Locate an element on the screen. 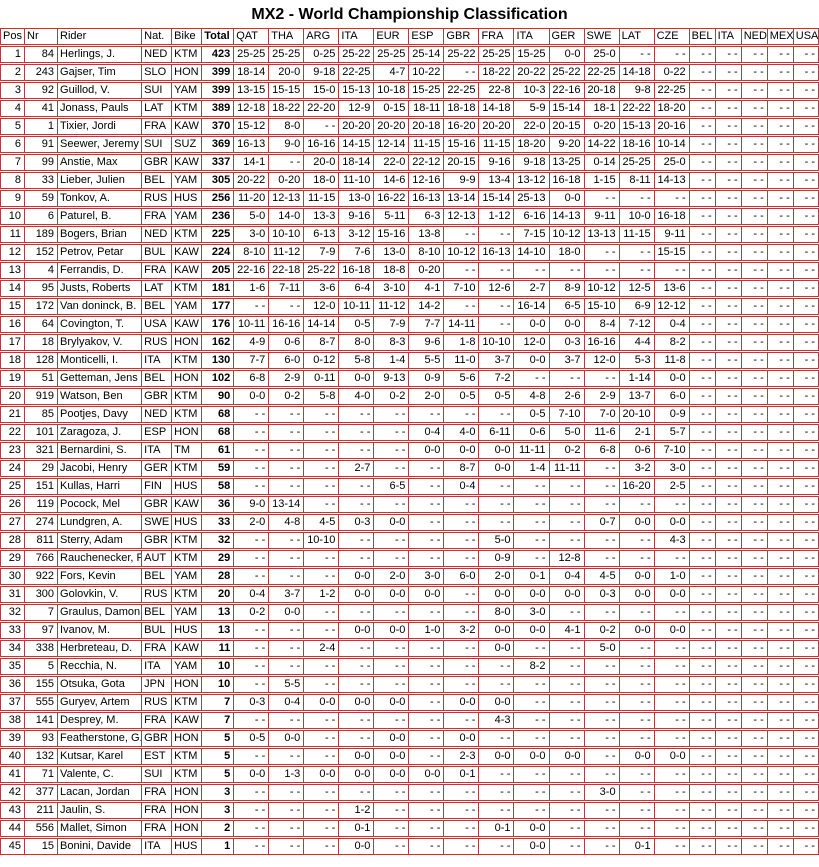 The image size is (819, 867). rider-cell: Rauchenecker, P. is located at coordinates (99, 558).